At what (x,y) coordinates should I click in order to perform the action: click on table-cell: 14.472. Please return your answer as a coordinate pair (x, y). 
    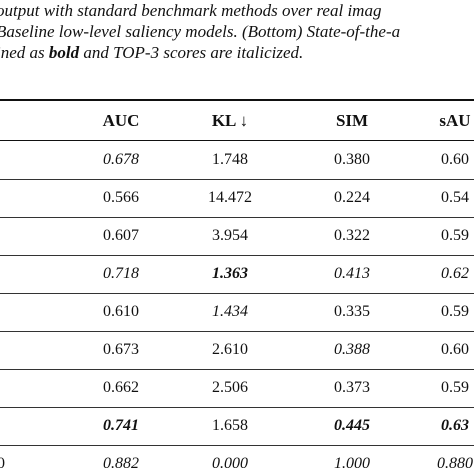
    Looking at the image, I should click on (230, 197).